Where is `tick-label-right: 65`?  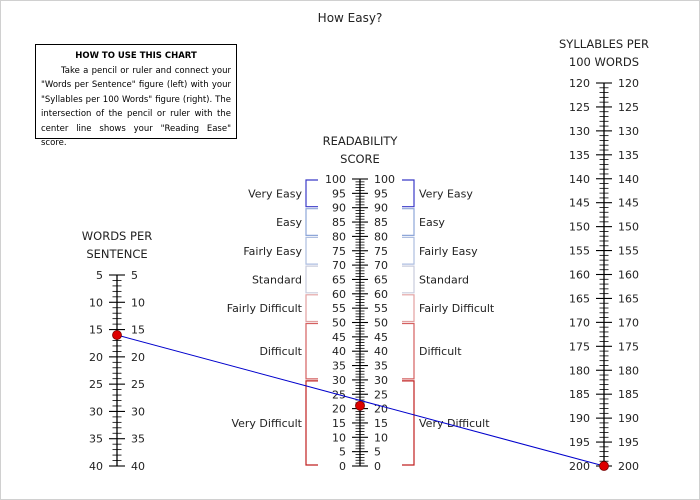 tick-label-right: 65 is located at coordinates (381, 279).